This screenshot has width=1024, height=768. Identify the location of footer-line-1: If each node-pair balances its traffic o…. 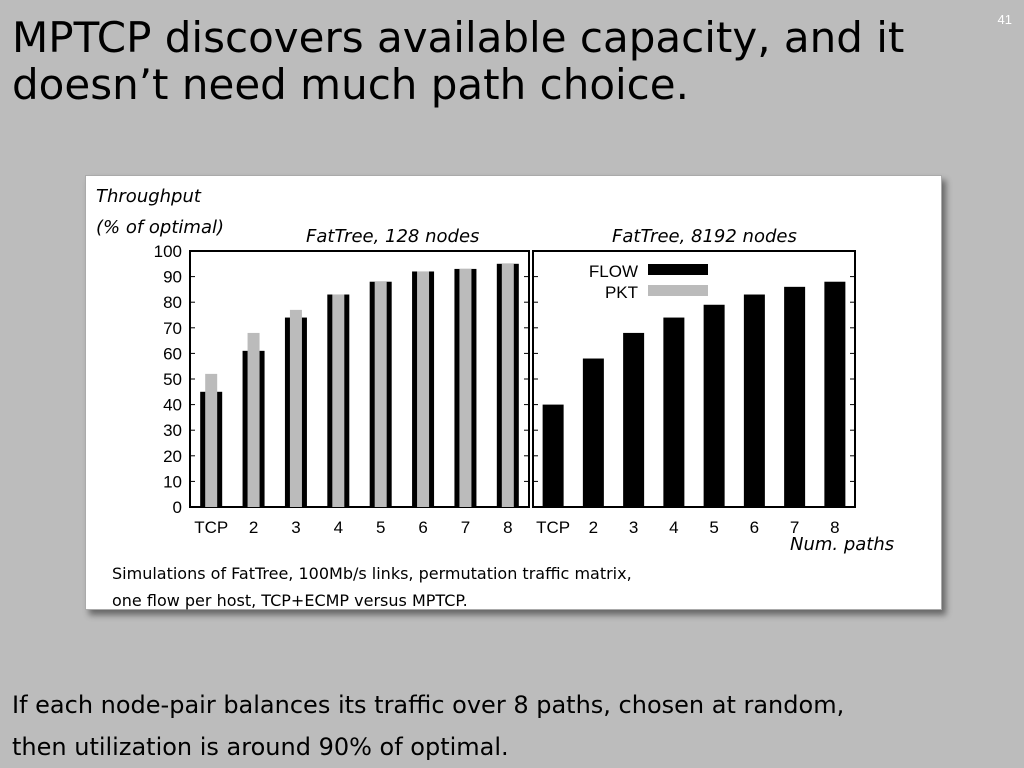
(428, 705).